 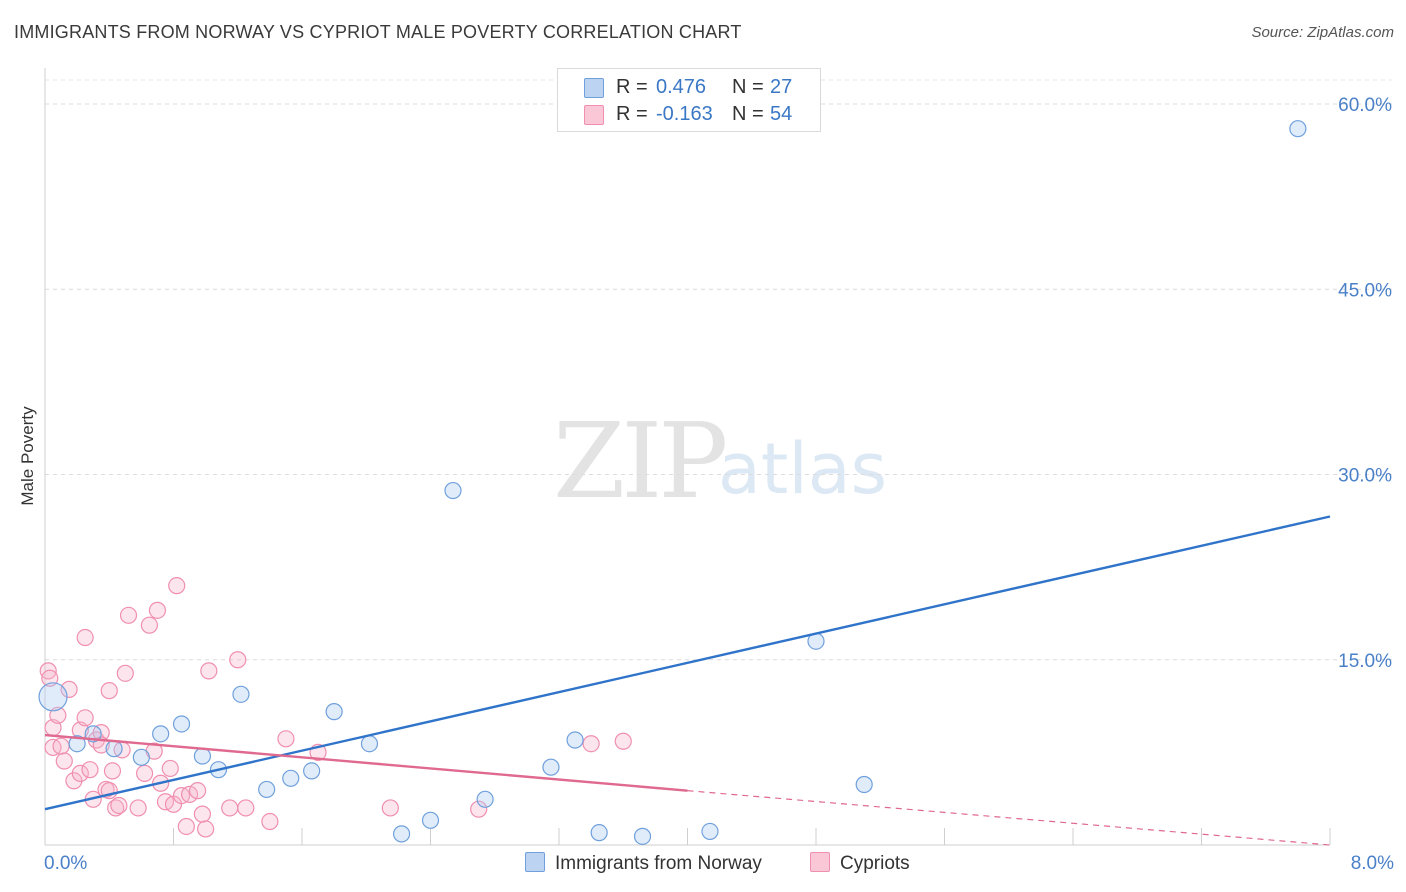 What do you see at coordinates (1365, 476) in the screenshot?
I see `y-tick-label: 30.0%` at bounding box center [1365, 476].